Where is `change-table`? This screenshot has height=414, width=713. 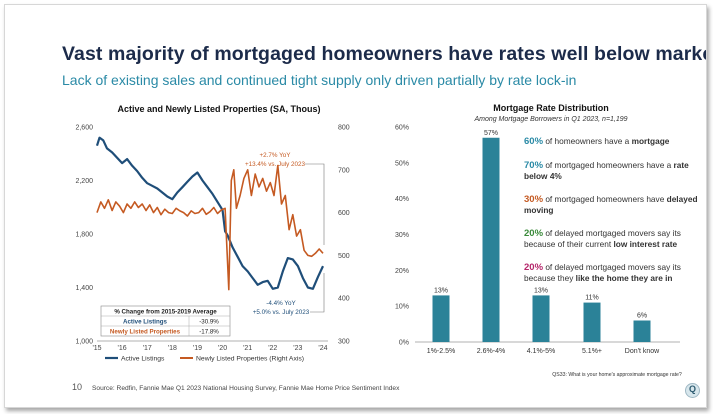
change-table is located at coordinates (165, 321).